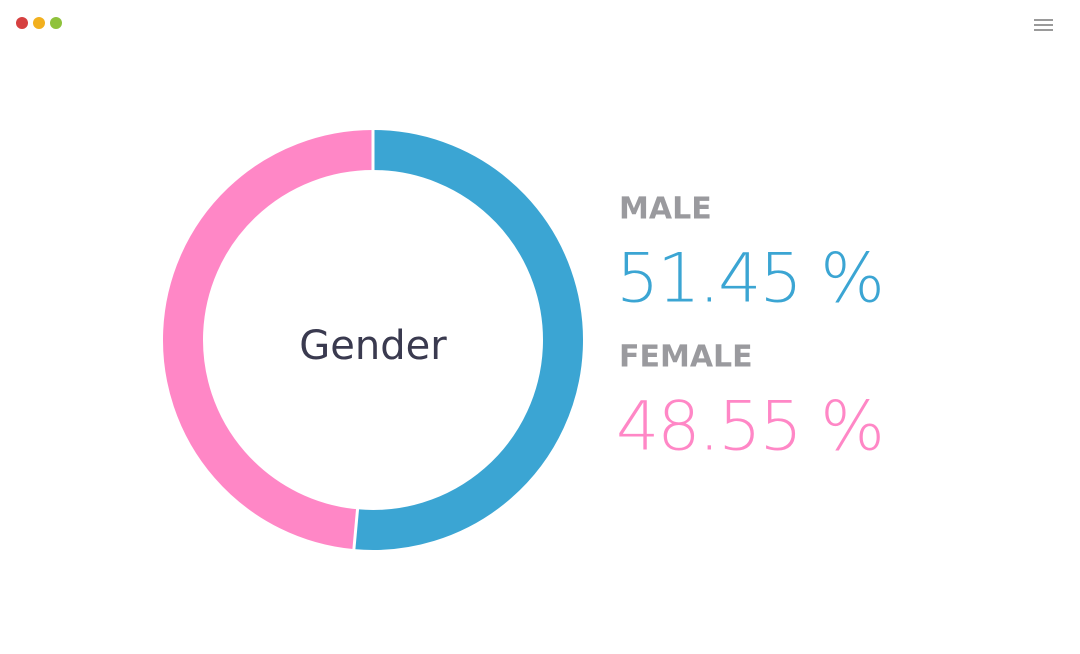 Image resolution: width=1080 pixels, height=654 pixels. I want to click on segment-separator, so click(356, 529).